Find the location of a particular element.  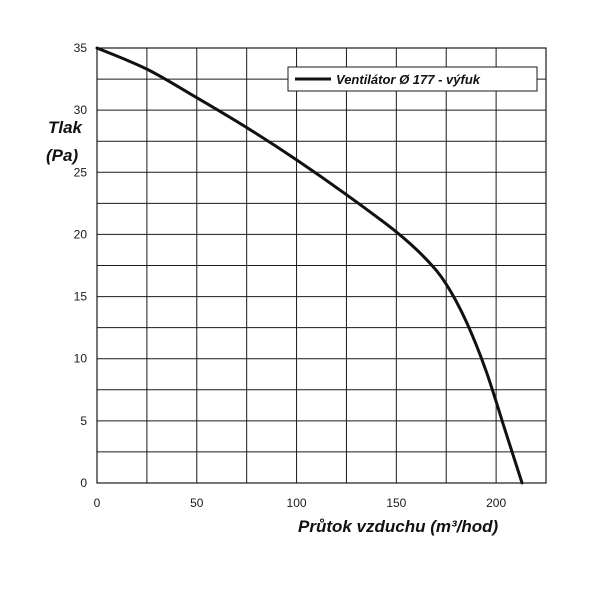

x-tick-label: 200 is located at coordinates (496, 503).